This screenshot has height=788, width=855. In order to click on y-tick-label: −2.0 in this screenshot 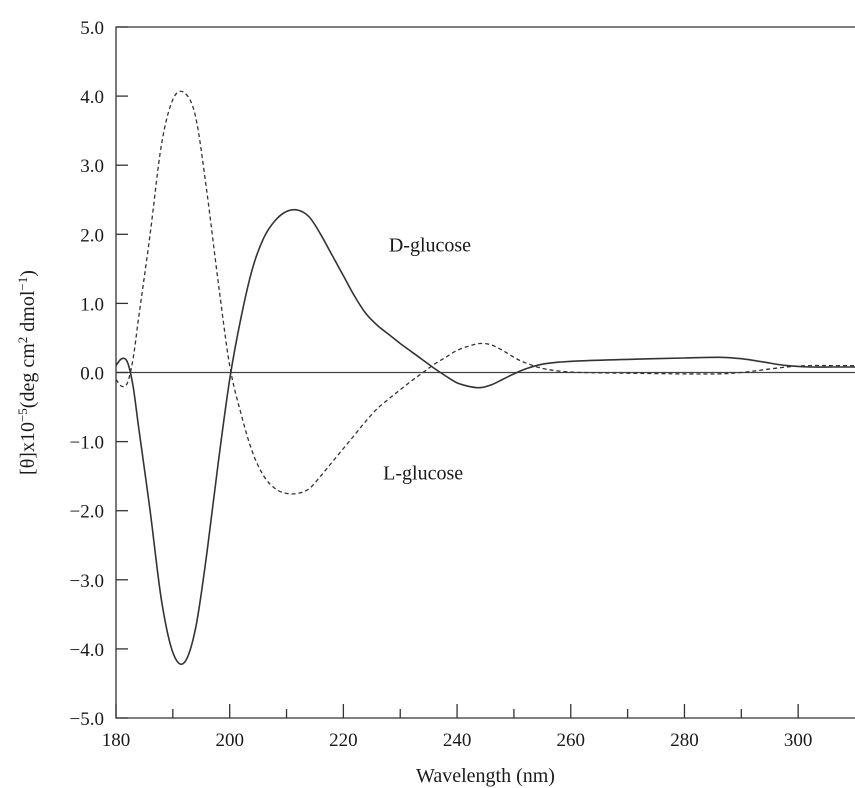, I will do `click(87, 512)`.